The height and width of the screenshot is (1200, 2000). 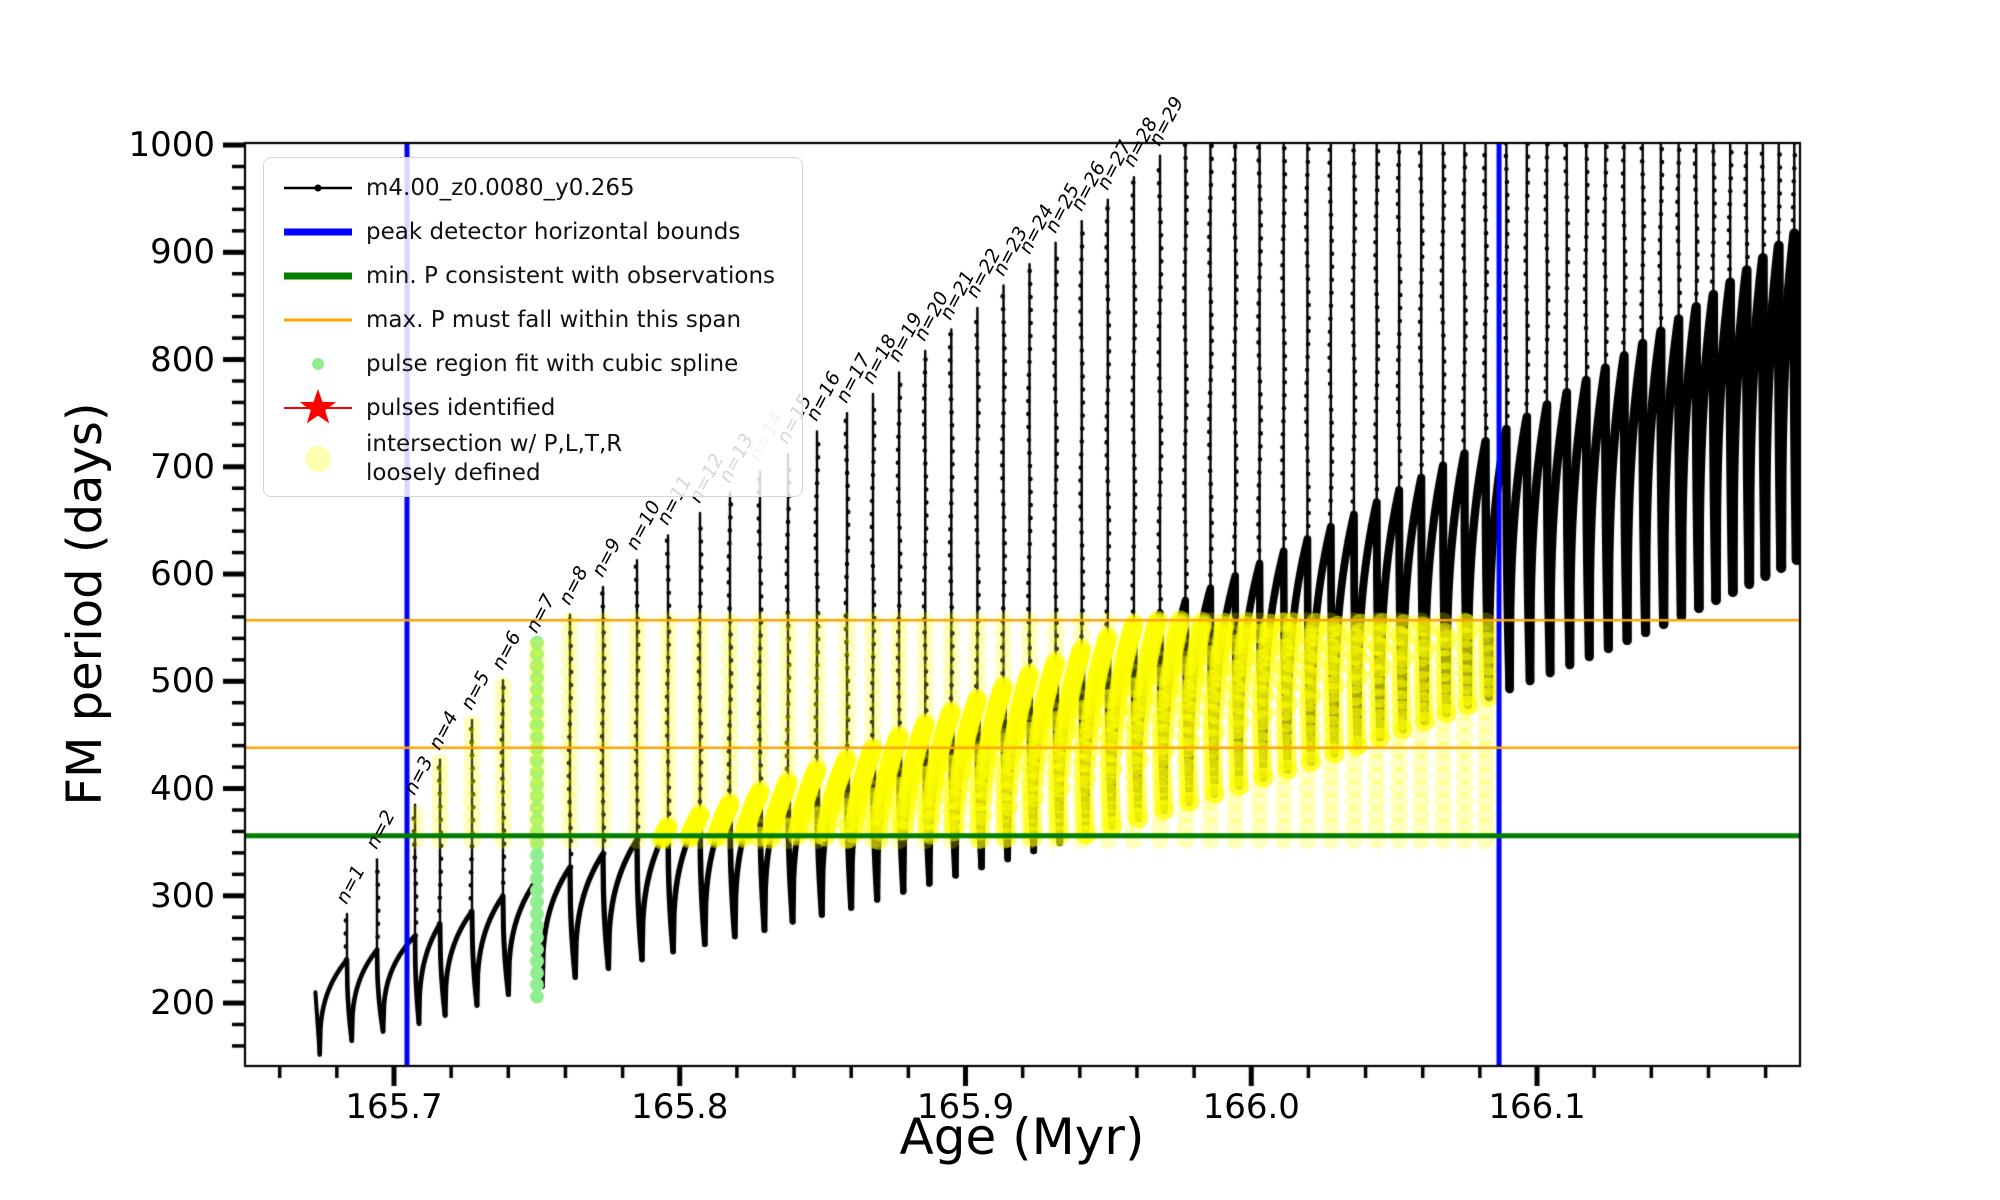 What do you see at coordinates (318, 276) in the screenshot?
I see `green-line-marker-icon` at bounding box center [318, 276].